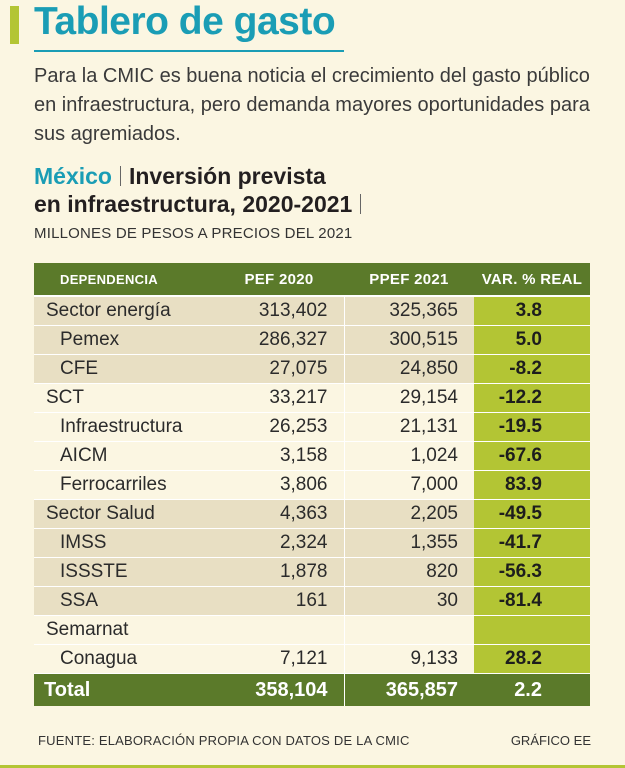  Describe the element at coordinates (279, 659) in the screenshot. I see `row-pef-2020: 7,121` at that location.